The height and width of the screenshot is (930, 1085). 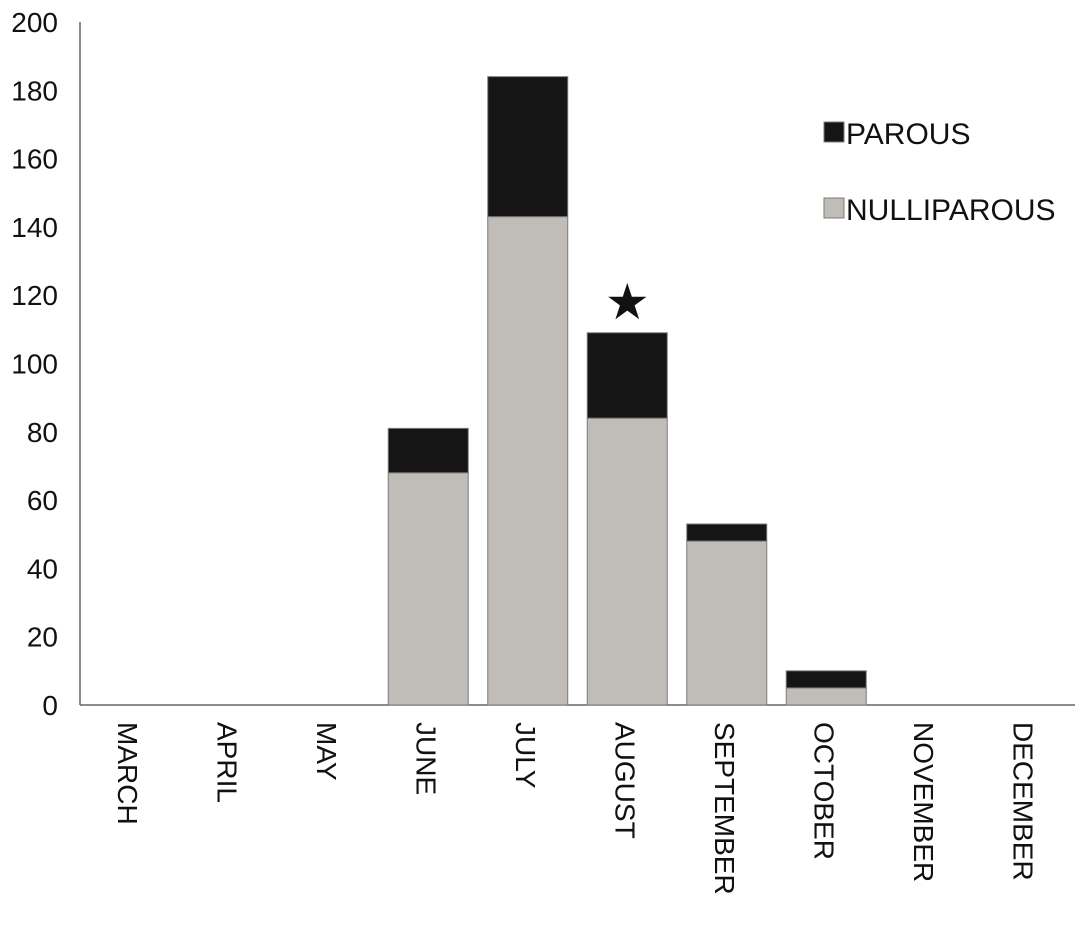 I want to click on legend-swatch-nulliparous, so click(x=834, y=208).